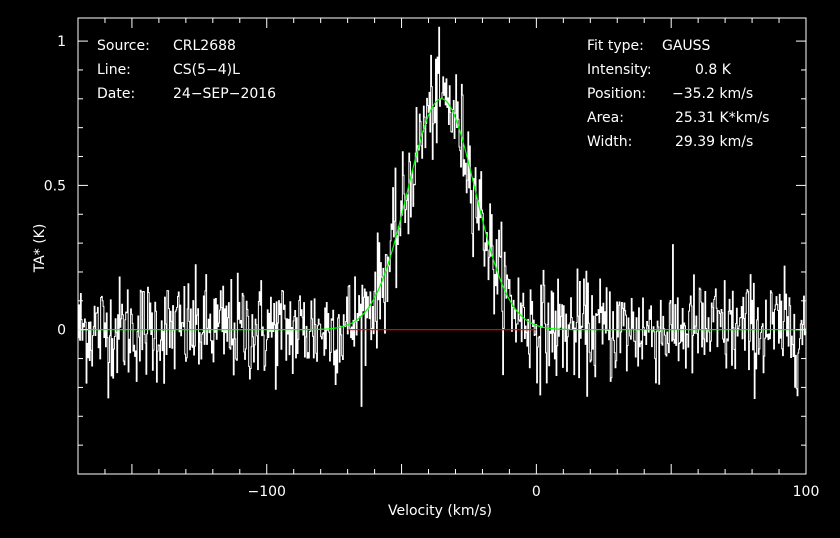  What do you see at coordinates (61, 331) in the screenshot?
I see `y-tick-label: 0` at bounding box center [61, 331].